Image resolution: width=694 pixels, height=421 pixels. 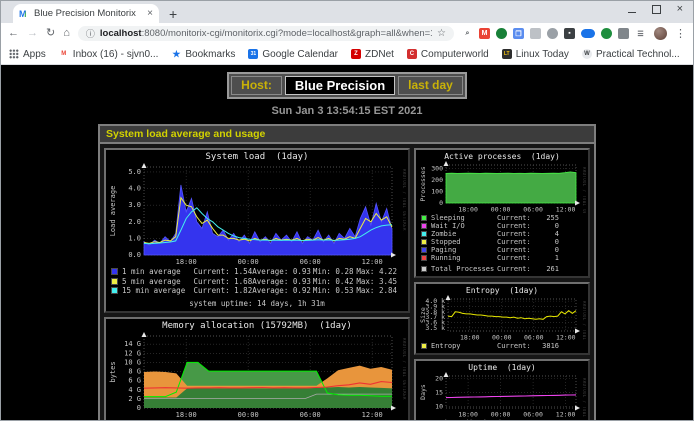 What do you see at coordinates (347, 111) in the screenshot?
I see `report-timestamp: Sun Jan 3 13:54:15 EST 2021` at bounding box center [347, 111].